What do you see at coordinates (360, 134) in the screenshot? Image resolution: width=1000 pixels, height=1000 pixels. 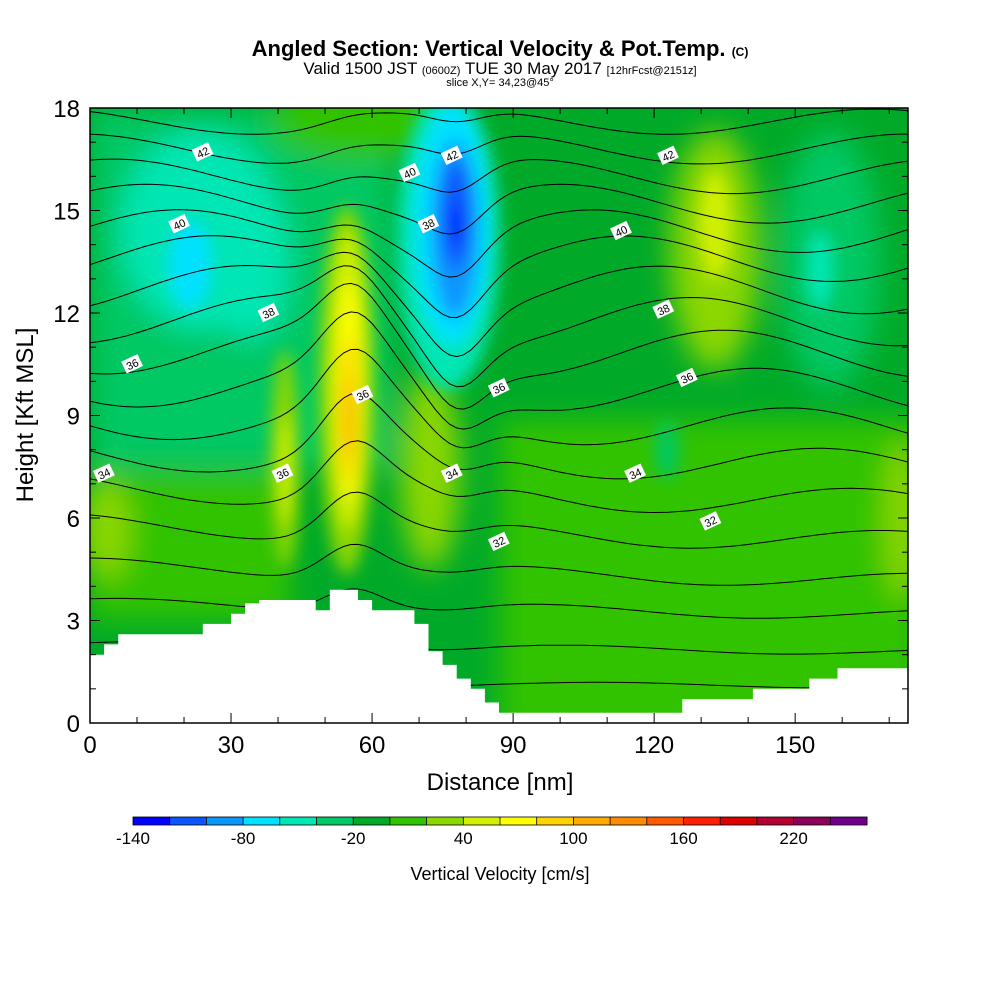 I see `upper-weak-updraft` at bounding box center [360, 134].